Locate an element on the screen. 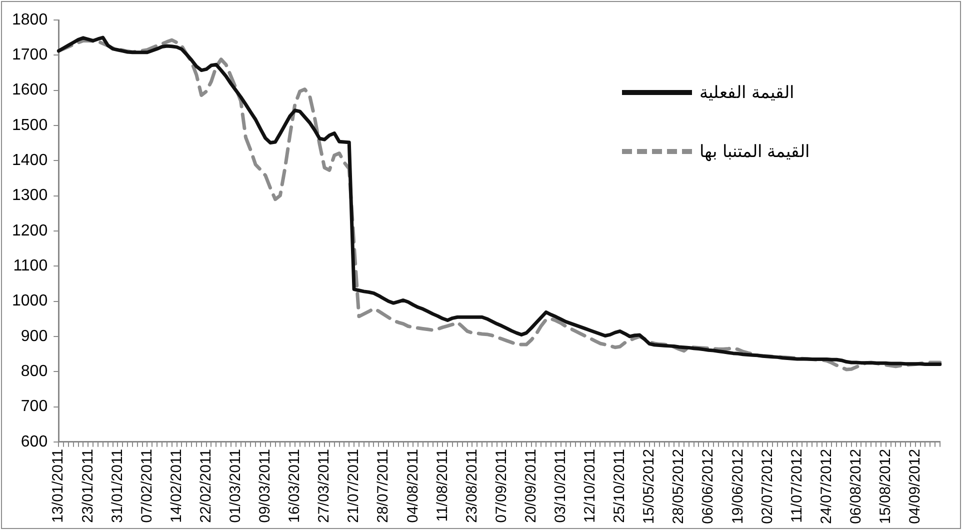  y-tick-label: 1700 is located at coordinates (30, 55).